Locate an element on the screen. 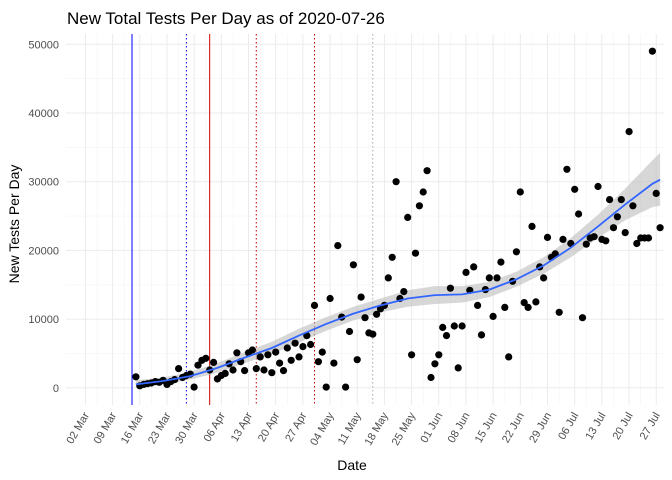  x-tick-label: 20 Jul is located at coordinates (623, 426).